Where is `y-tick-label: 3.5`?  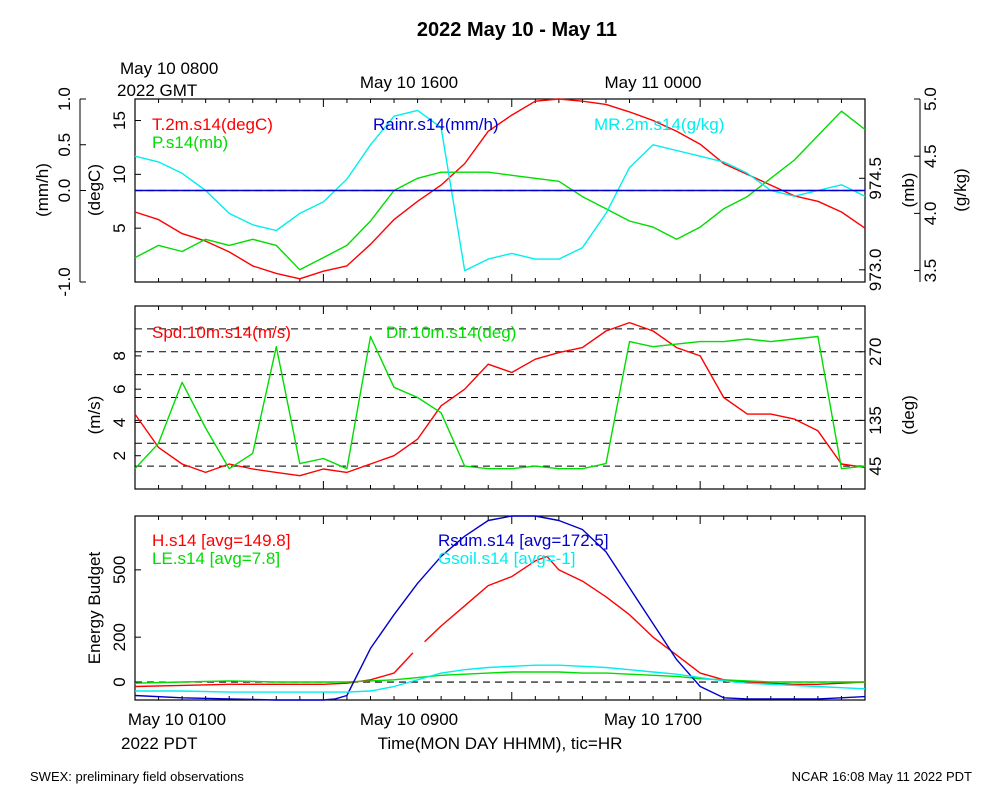 y-tick-label: 3.5 is located at coordinates (930, 271).